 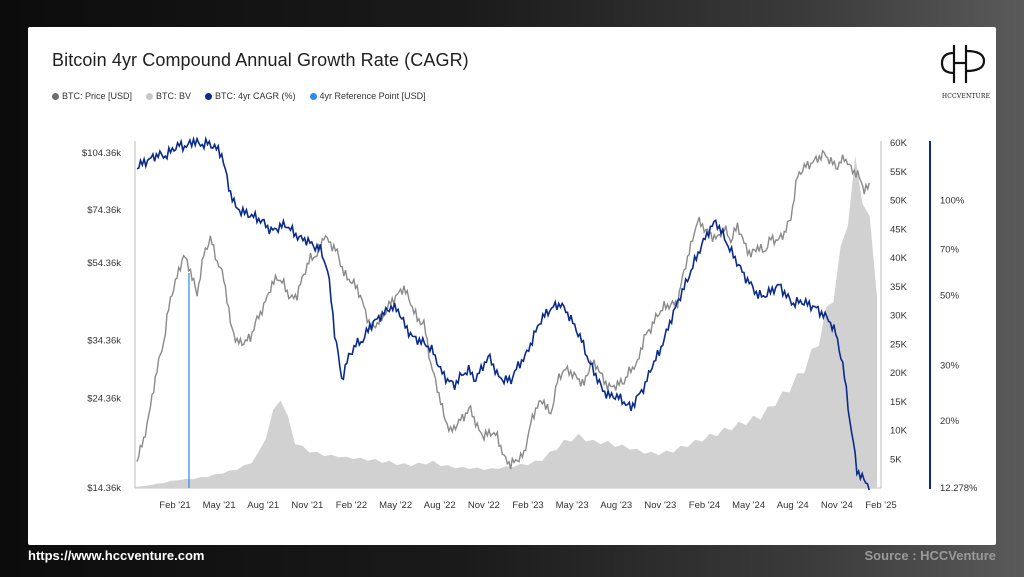 I want to click on y-mid-tick: 45K, so click(x=899, y=229).